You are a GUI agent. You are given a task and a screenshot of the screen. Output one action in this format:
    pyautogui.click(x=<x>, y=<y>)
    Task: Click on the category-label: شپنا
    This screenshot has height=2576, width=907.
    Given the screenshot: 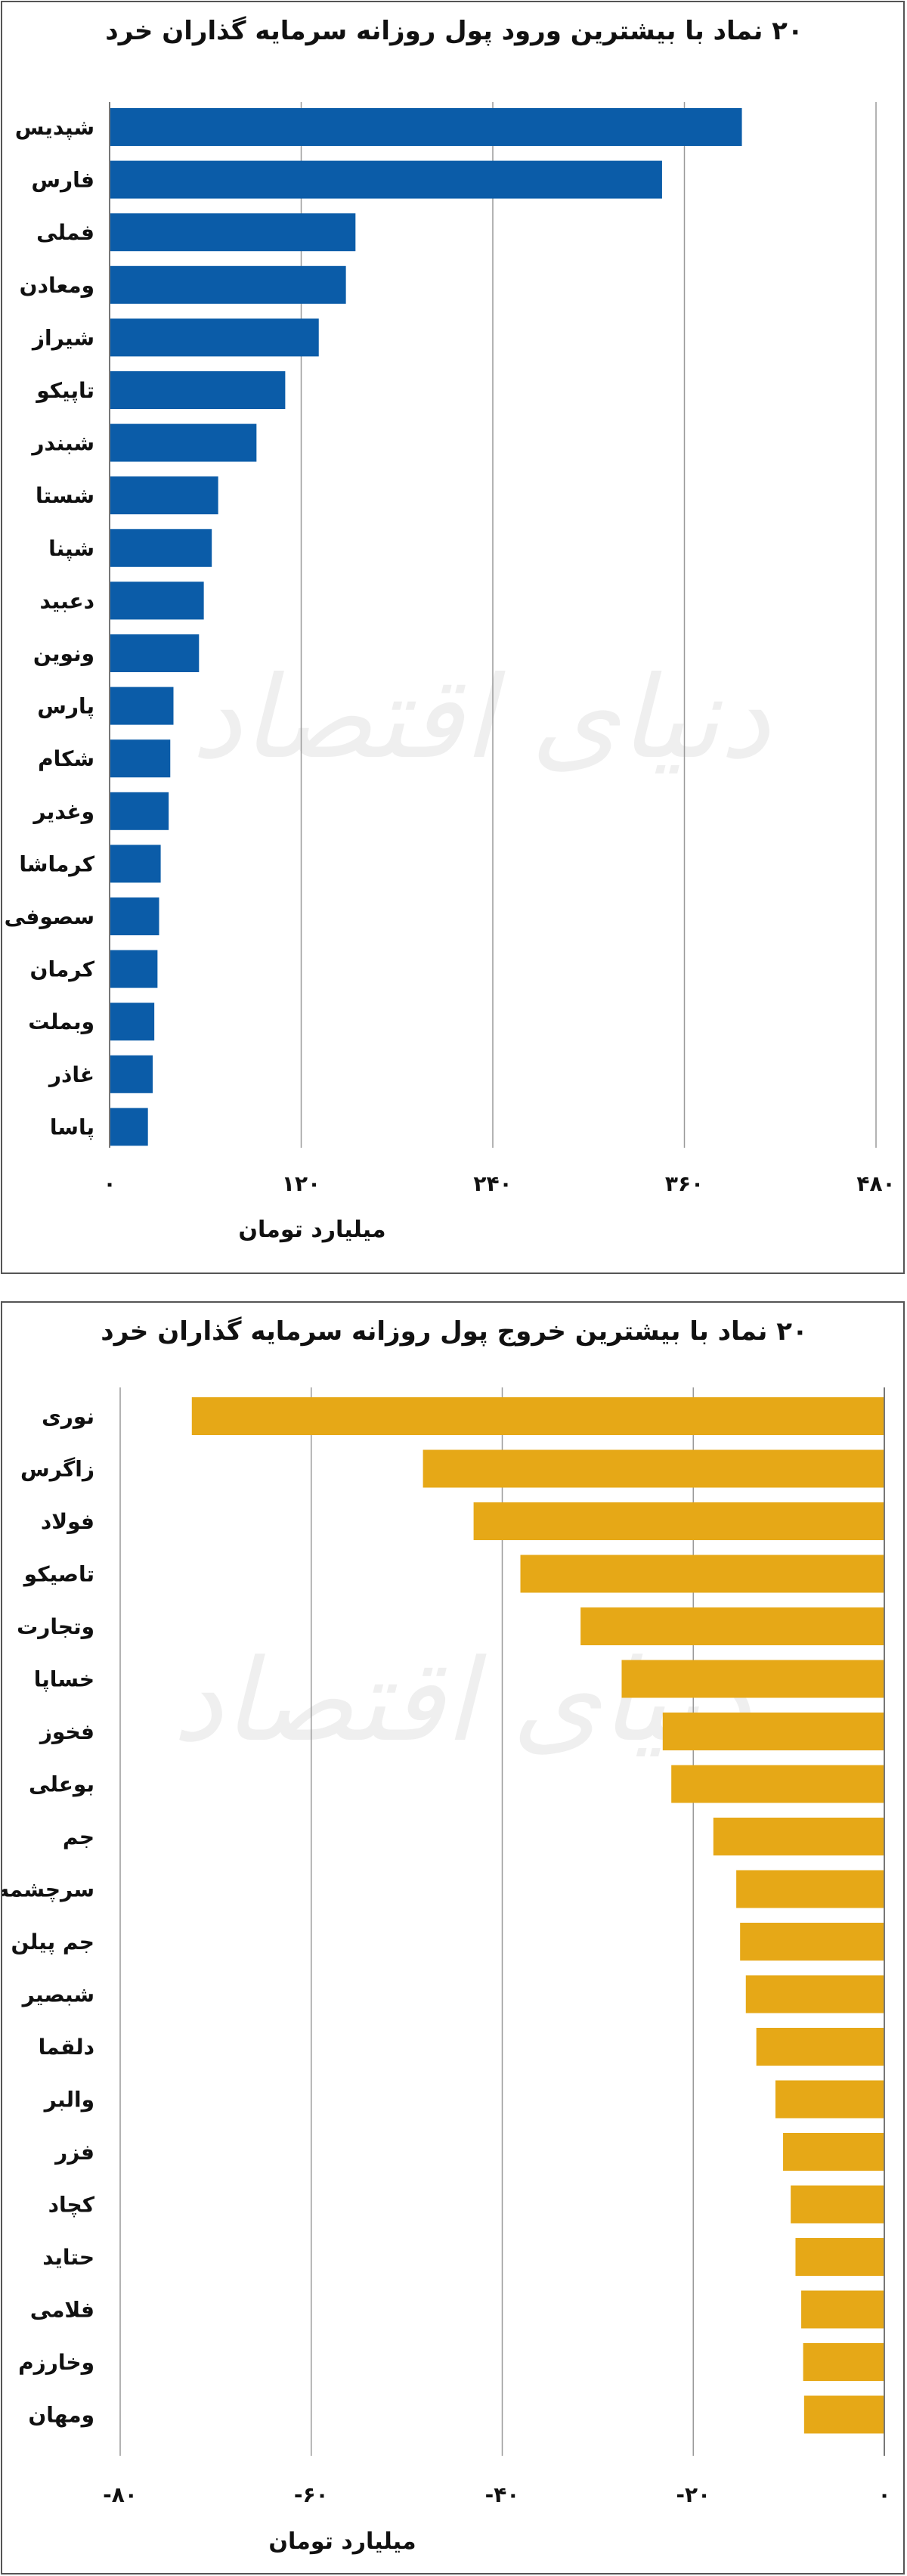 What is the action you would take?
    pyautogui.click(x=71, y=548)
    